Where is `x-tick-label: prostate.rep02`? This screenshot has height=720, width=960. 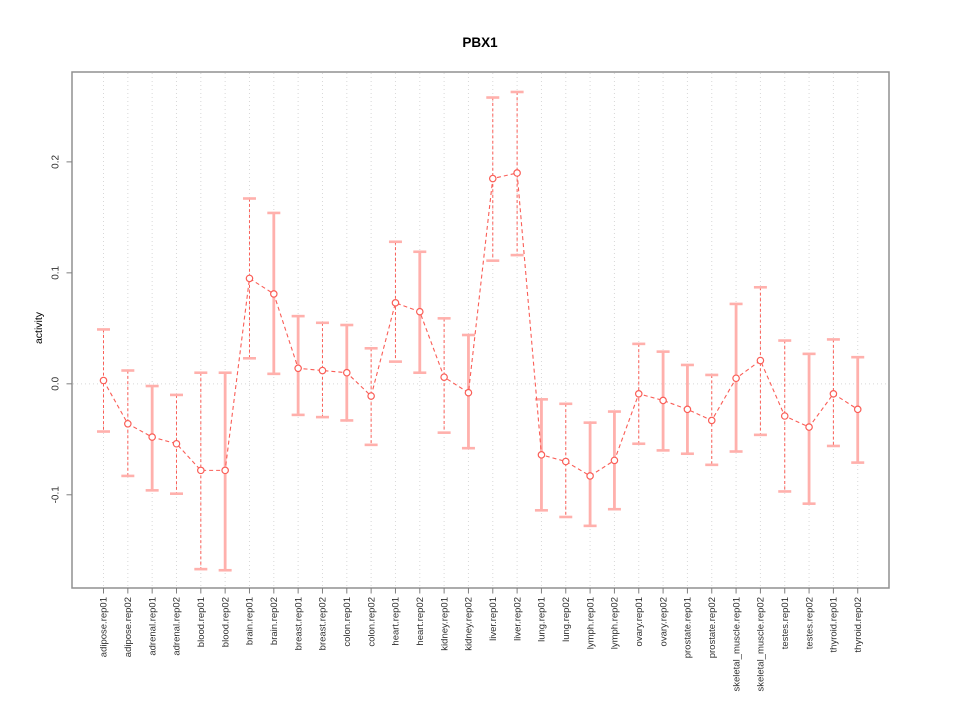 x-tick-label: prostate.rep02 is located at coordinates (712, 627).